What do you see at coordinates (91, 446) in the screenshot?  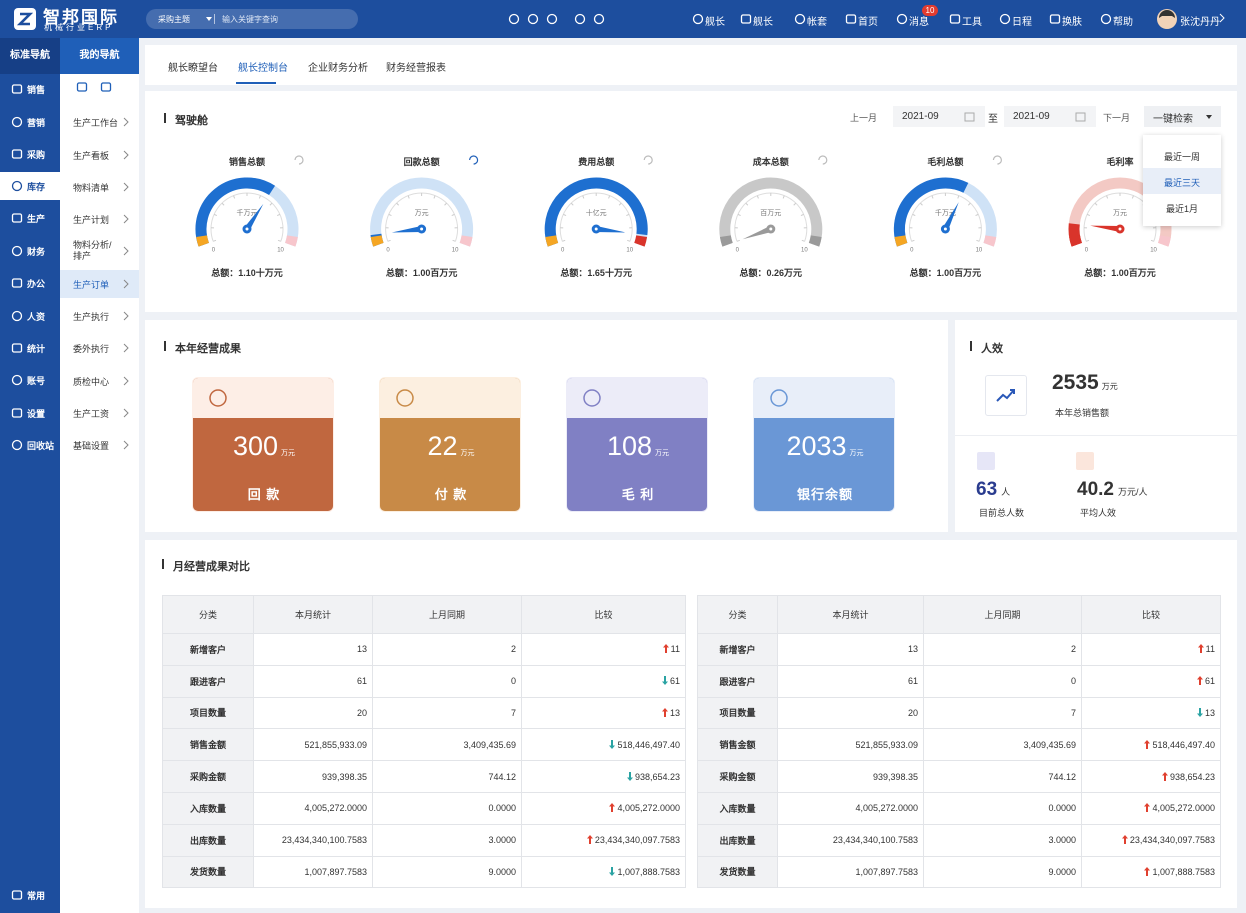 I see `subnav-item: 基础设置` at bounding box center [91, 446].